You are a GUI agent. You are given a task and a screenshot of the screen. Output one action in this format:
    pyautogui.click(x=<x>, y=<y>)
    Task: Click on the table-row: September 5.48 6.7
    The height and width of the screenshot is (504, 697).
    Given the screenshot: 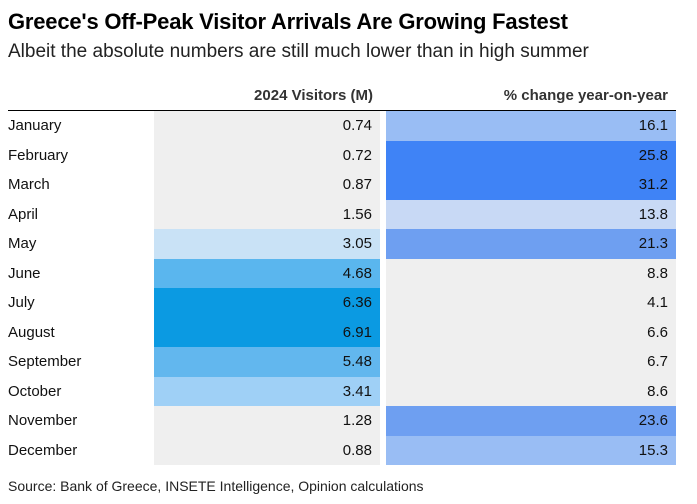 What is the action you would take?
    pyautogui.click(x=342, y=362)
    